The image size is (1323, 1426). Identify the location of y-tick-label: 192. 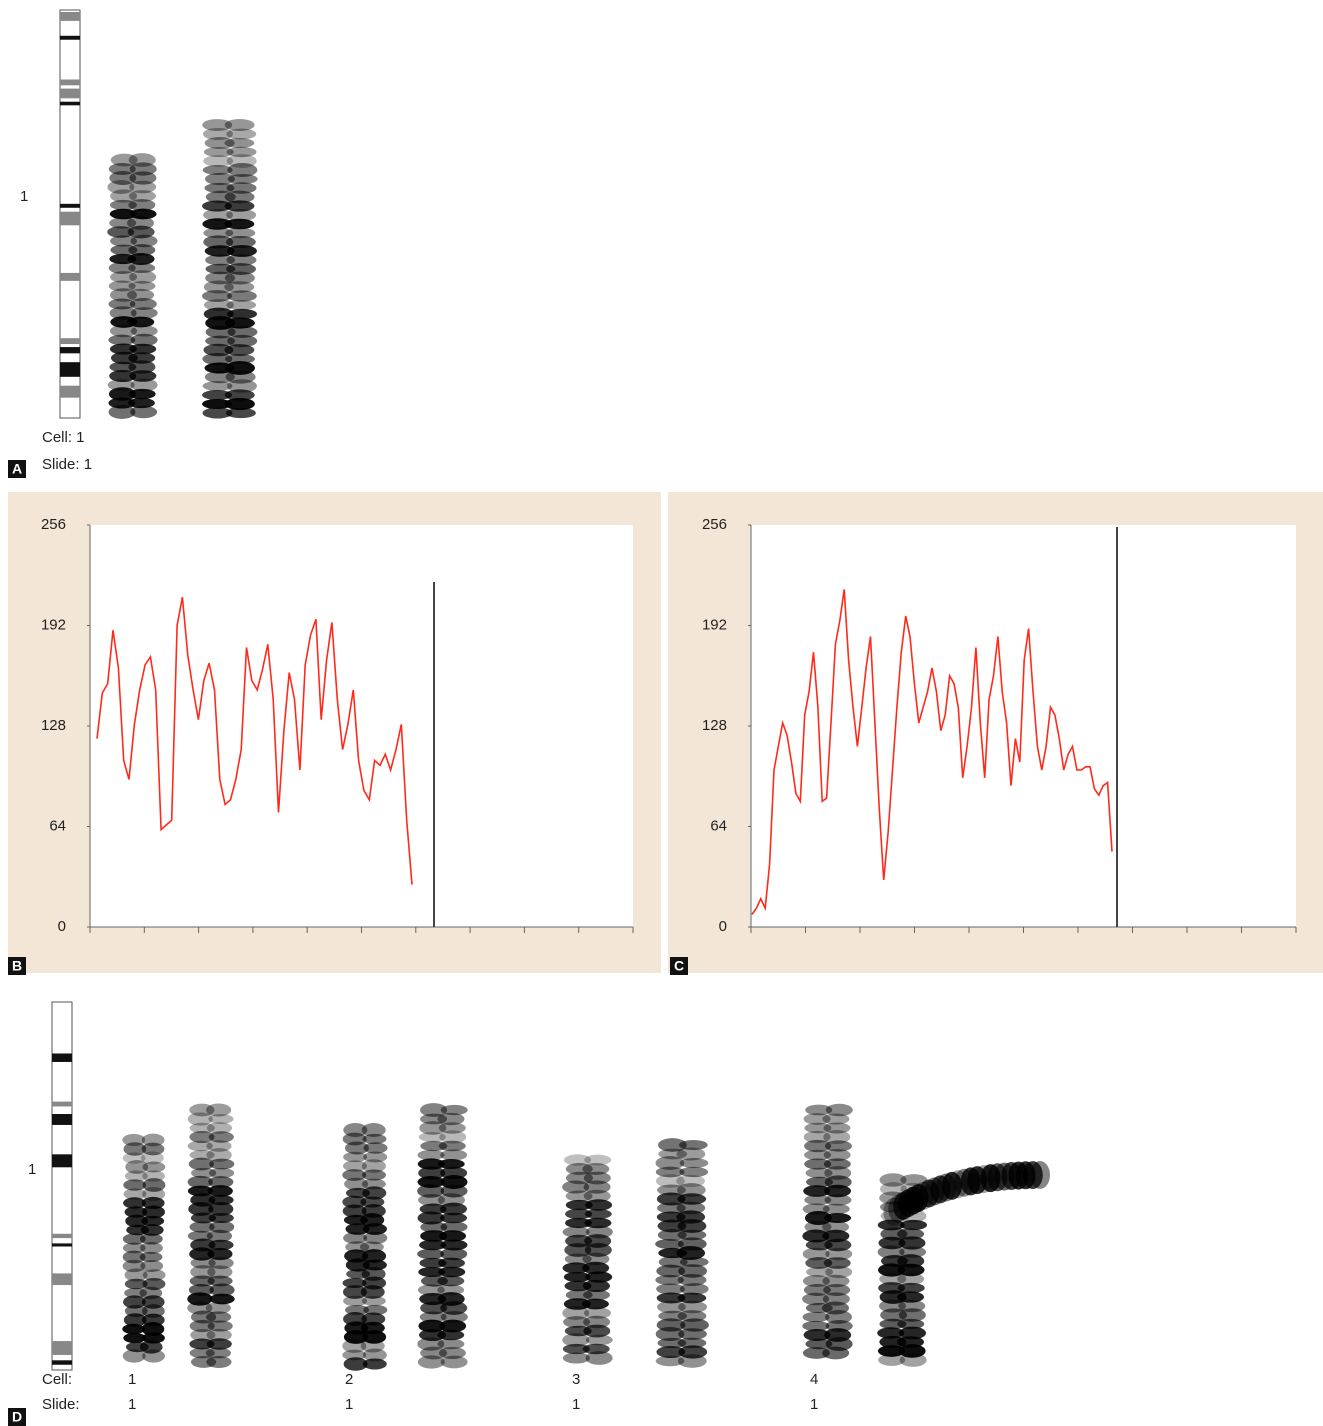
(53, 624).